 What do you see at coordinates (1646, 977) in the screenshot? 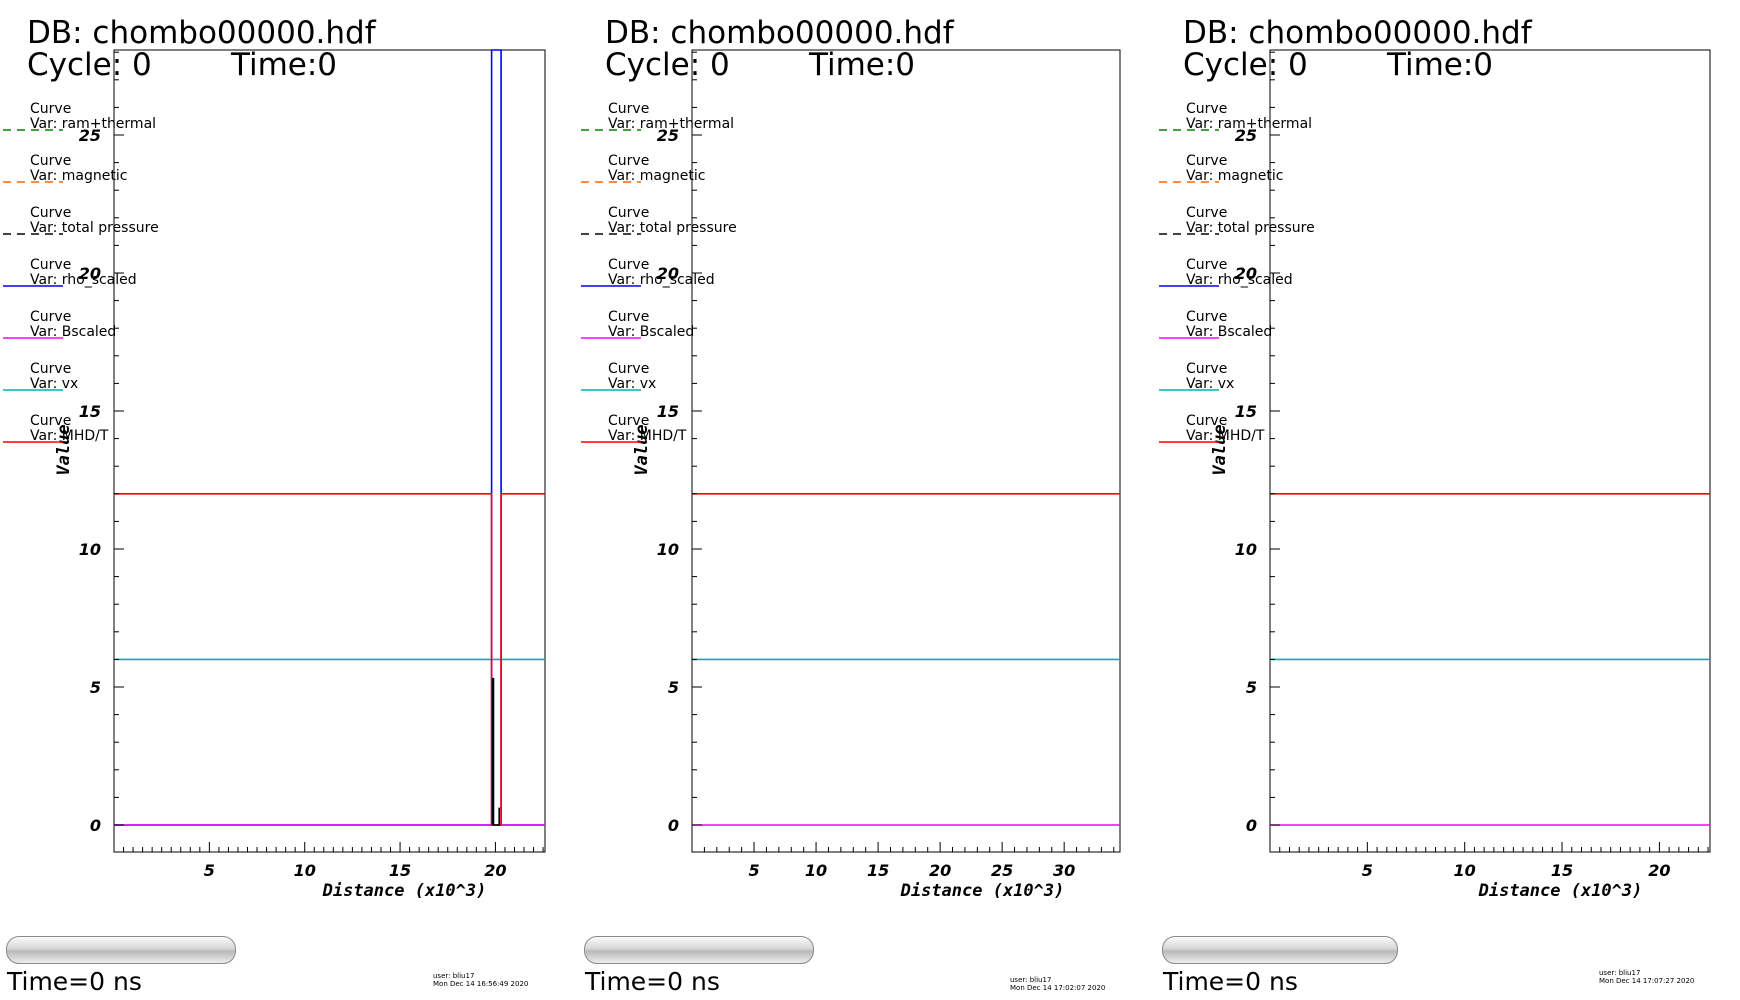
I see `user-date-stamp: user: bliu17 Mon Dec 14 17:07:27 2020` at bounding box center [1646, 977].